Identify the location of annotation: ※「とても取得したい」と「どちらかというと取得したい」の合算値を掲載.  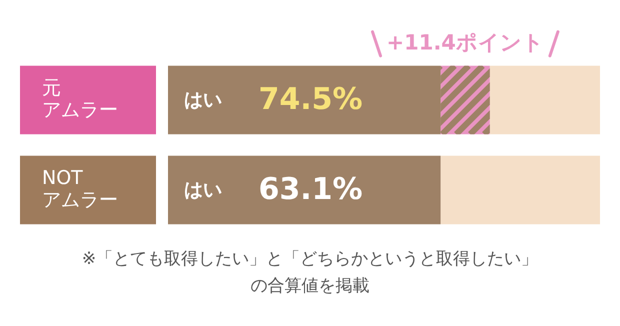
(310, 273).